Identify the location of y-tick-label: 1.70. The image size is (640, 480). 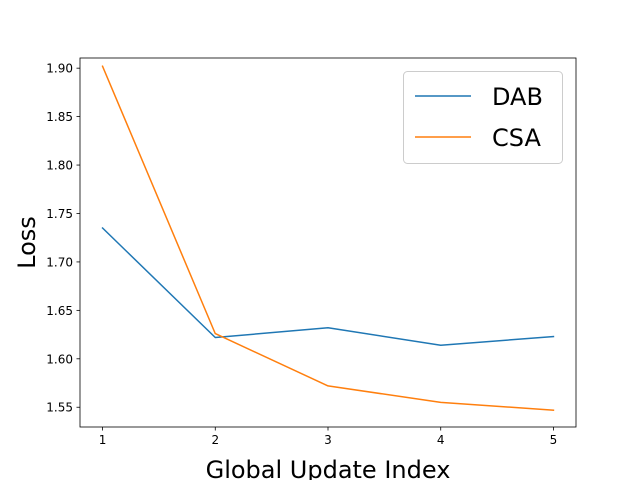
(59, 262).